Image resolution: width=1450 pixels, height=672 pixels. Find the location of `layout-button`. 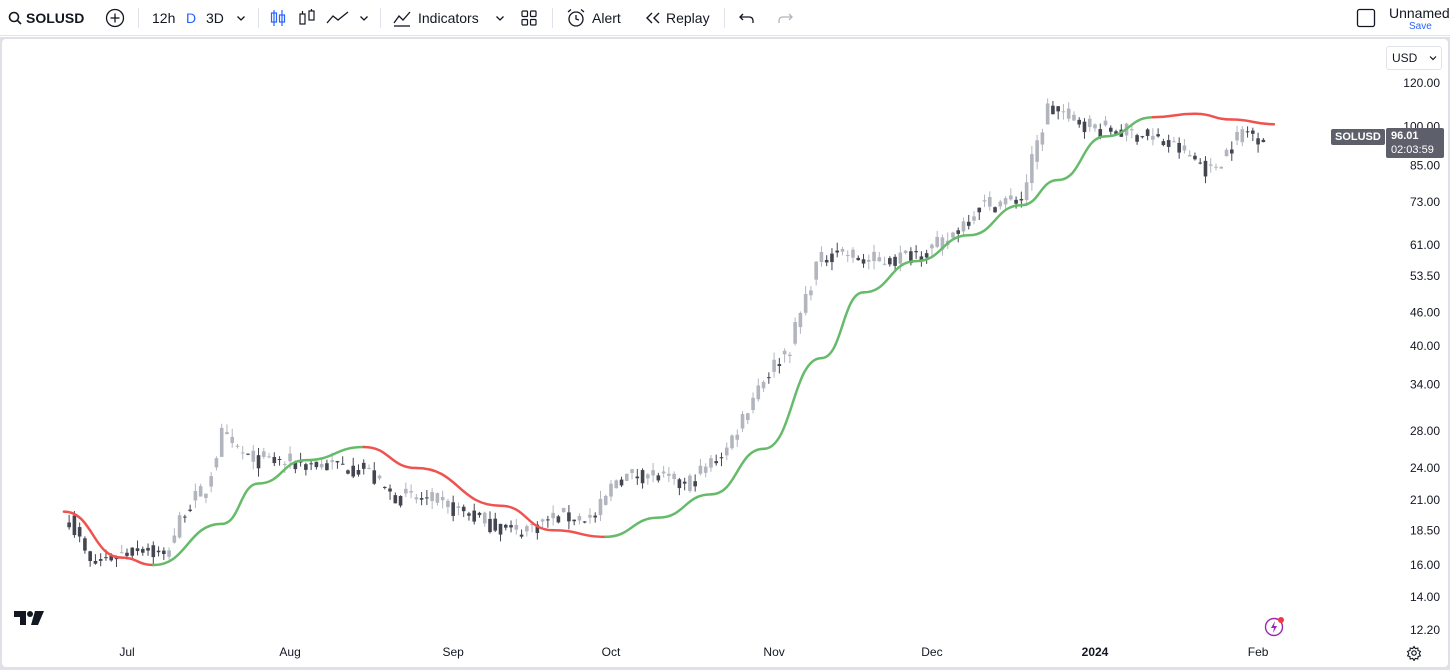

layout-button is located at coordinates (529, 18).